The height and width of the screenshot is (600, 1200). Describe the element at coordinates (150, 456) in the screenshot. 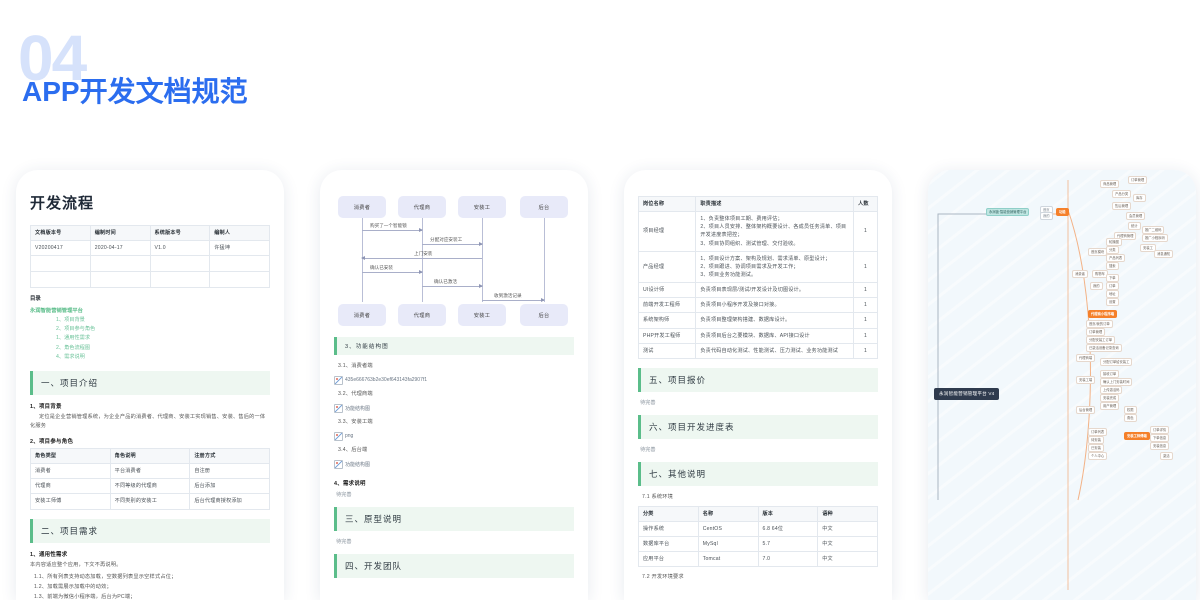

I see `table-header-row: 角色类型 角色说明 注册方式` at that location.